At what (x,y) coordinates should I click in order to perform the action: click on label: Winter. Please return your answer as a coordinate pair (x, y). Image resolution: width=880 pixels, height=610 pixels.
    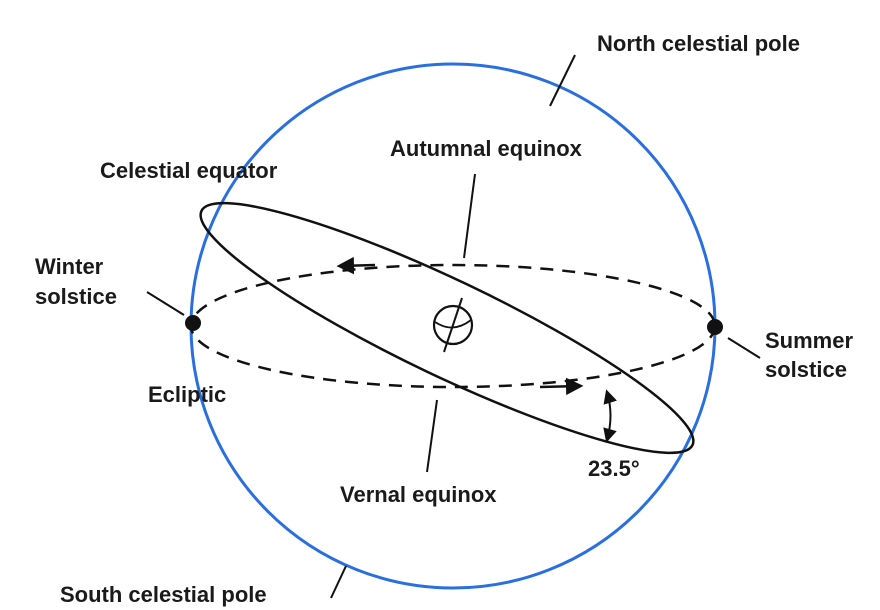
    Looking at the image, I should click on (69, 266).